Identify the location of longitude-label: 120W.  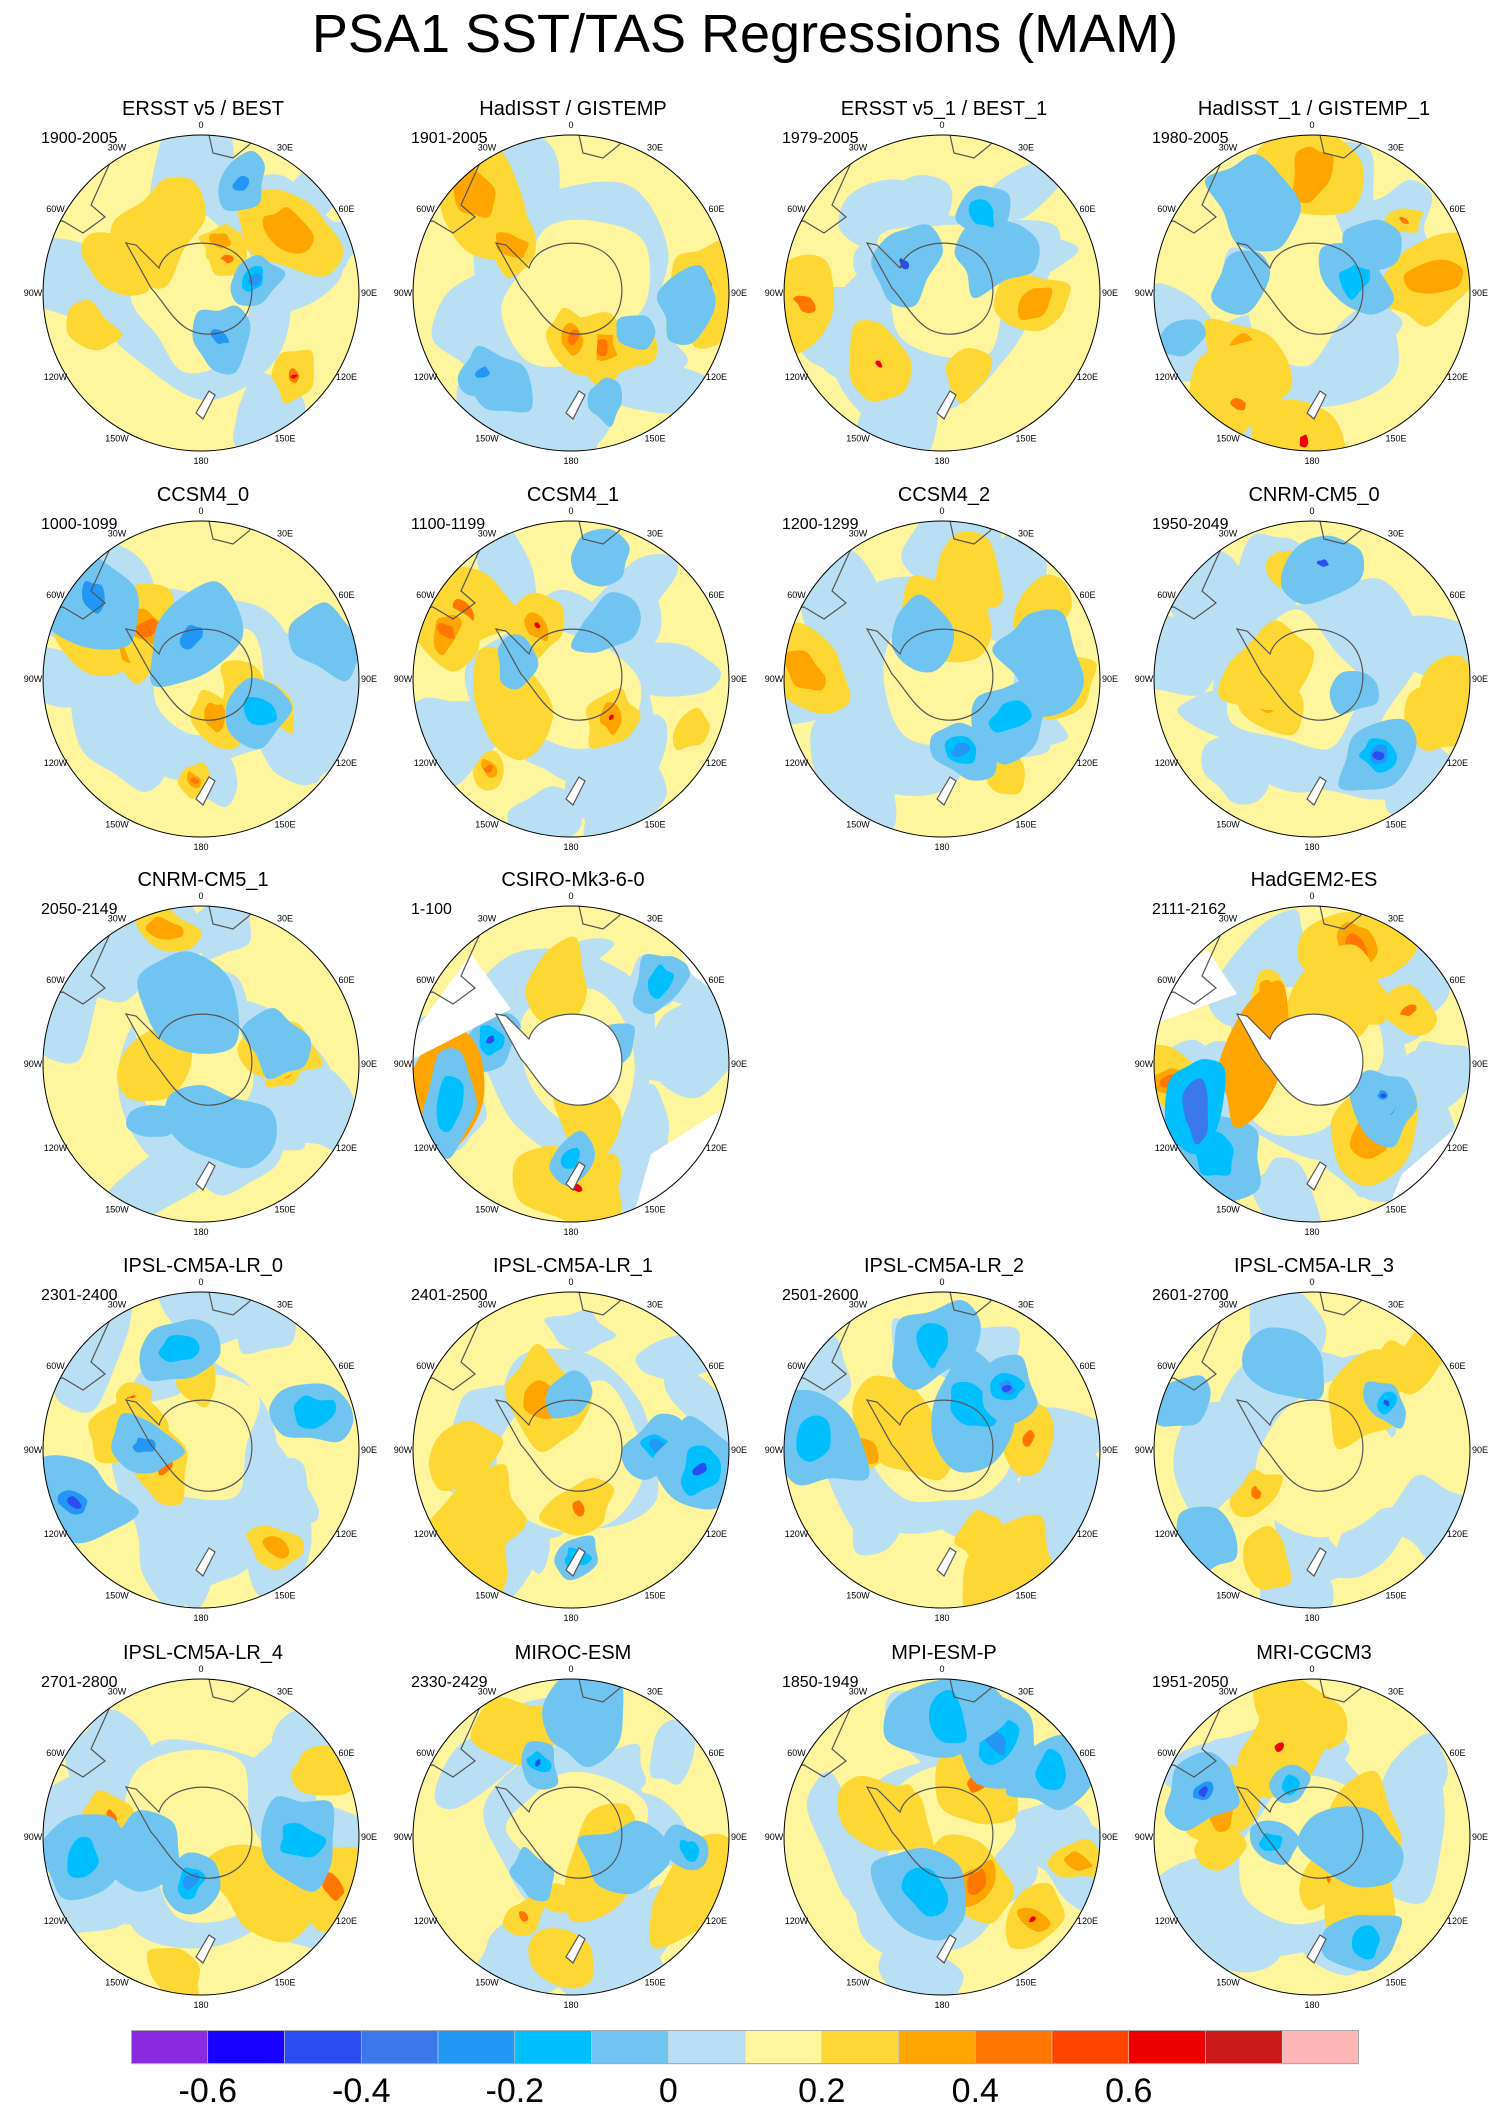
(426, 763).